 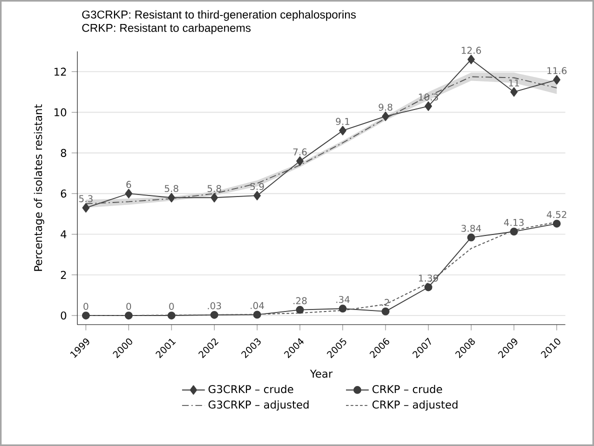 What do you see at coordinates (63, 152) in the screenshot?
I see `y-tick-label: 8` at bounding box center [63, 152].